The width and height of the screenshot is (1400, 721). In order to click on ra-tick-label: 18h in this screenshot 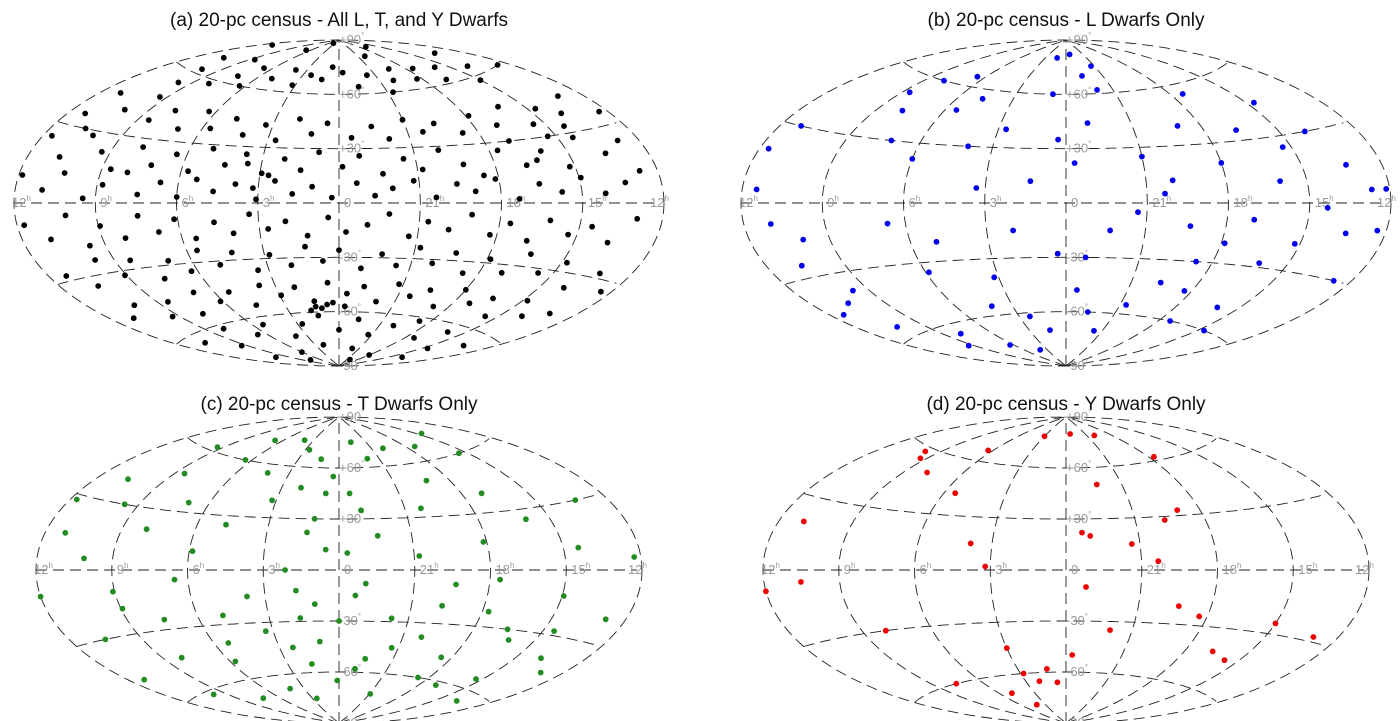, I will do `click(1232, 569)`.